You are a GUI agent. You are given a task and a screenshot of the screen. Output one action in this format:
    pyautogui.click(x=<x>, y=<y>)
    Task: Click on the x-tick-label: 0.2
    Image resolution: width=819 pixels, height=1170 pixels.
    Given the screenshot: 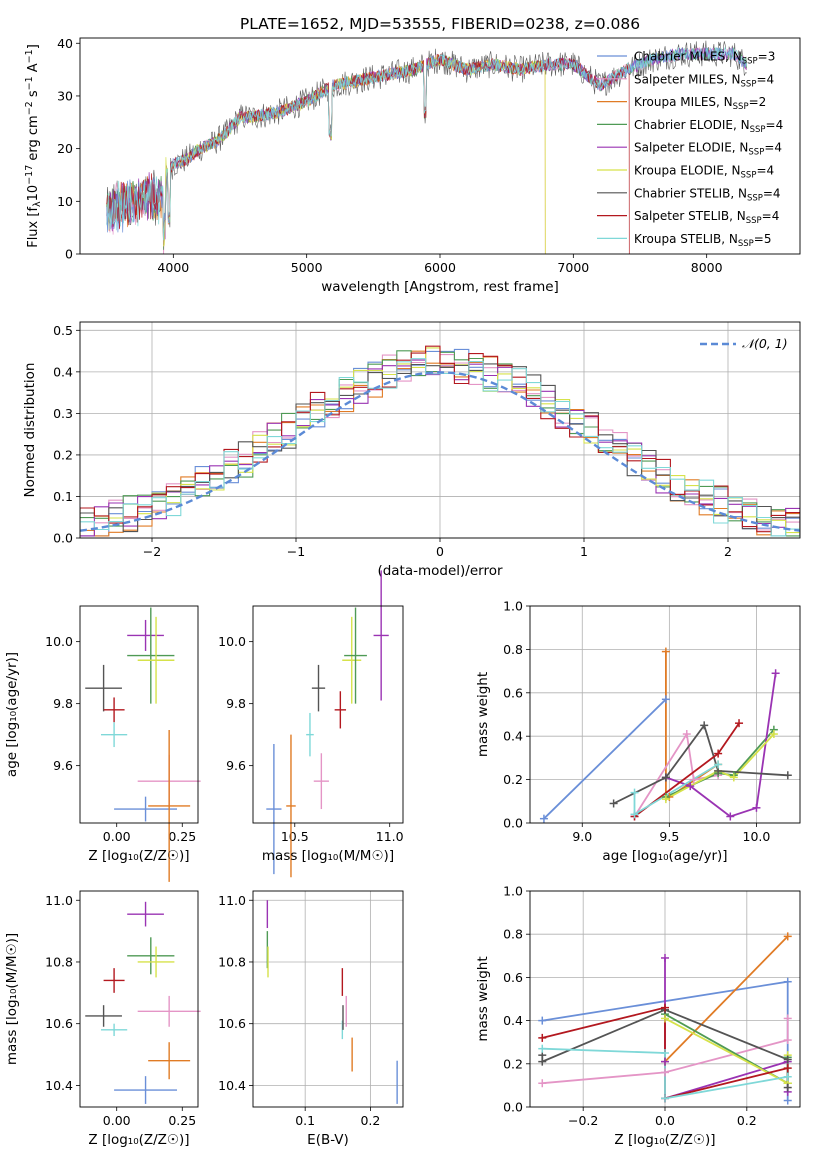 What is the action you would take?
    pyautogui.click(x=370, y=1120)
    